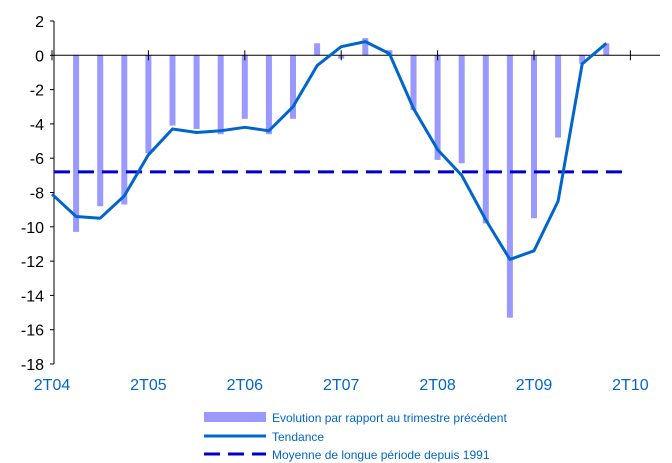 This screenshot has width=672, height=463. I want to click on y-tick-label: -18, so click(32, 365).